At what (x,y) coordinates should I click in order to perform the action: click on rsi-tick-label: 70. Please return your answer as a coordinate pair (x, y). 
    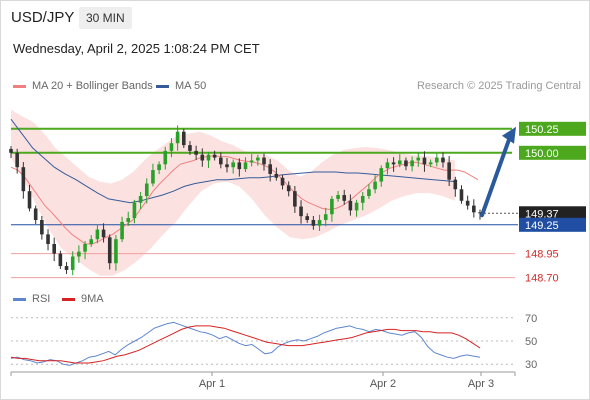
    Looking at the image, I should click on (531, 319).